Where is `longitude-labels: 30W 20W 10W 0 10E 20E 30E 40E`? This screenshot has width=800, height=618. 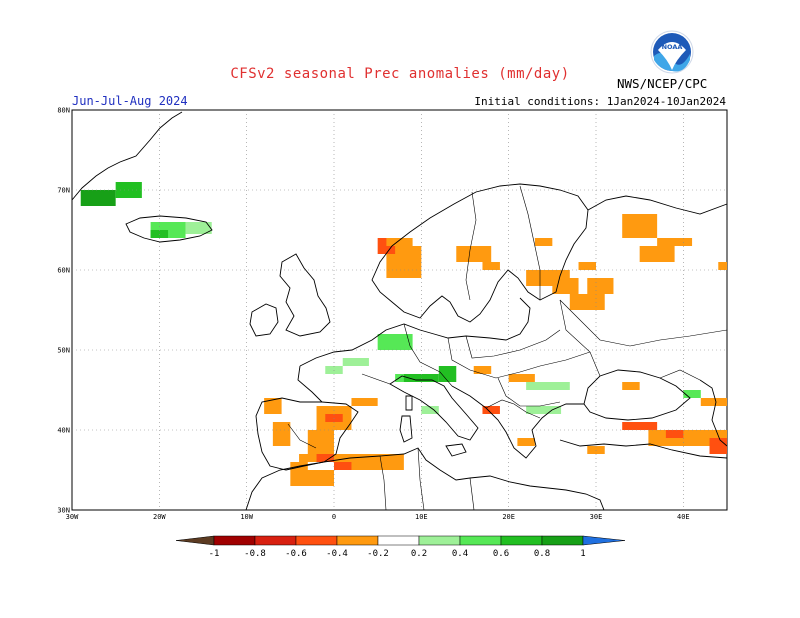
longitude-labels: 30W 20W 10W 0 10E 20E 30E 40E is located at coordinates (378, 517).